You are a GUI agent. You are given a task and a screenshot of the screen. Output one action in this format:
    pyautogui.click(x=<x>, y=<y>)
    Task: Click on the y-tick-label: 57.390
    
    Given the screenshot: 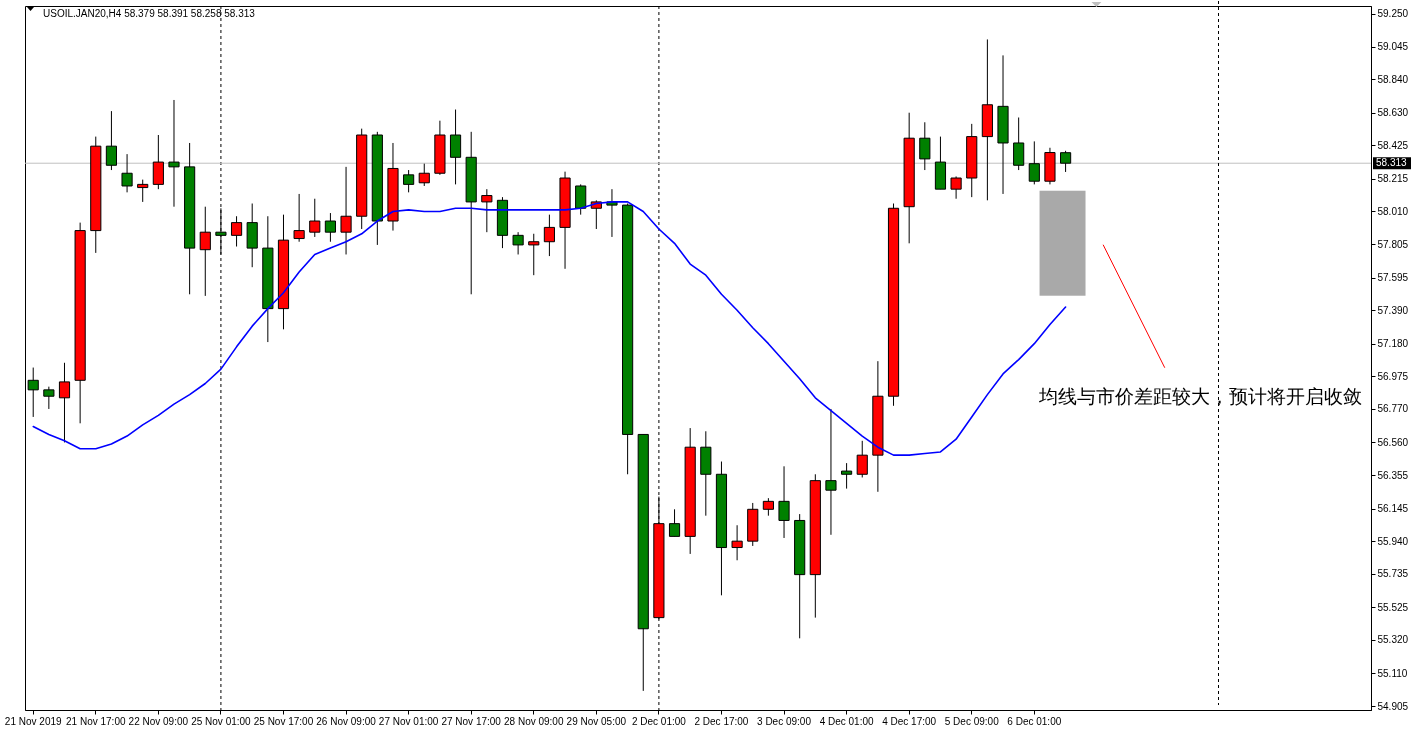 What is the action you would take?
    pyautogui.click(x=1393, y=310)
    